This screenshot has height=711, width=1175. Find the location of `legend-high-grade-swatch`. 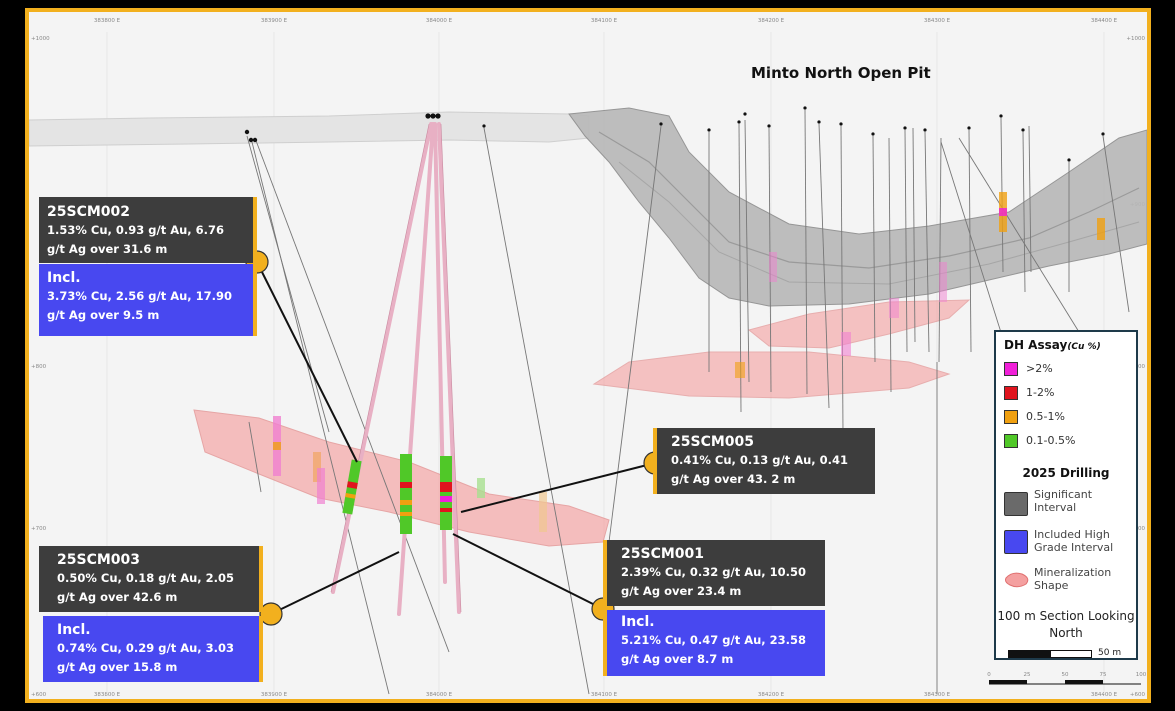

legend-high-grade-swatch is located at coordinates (1016, 542).